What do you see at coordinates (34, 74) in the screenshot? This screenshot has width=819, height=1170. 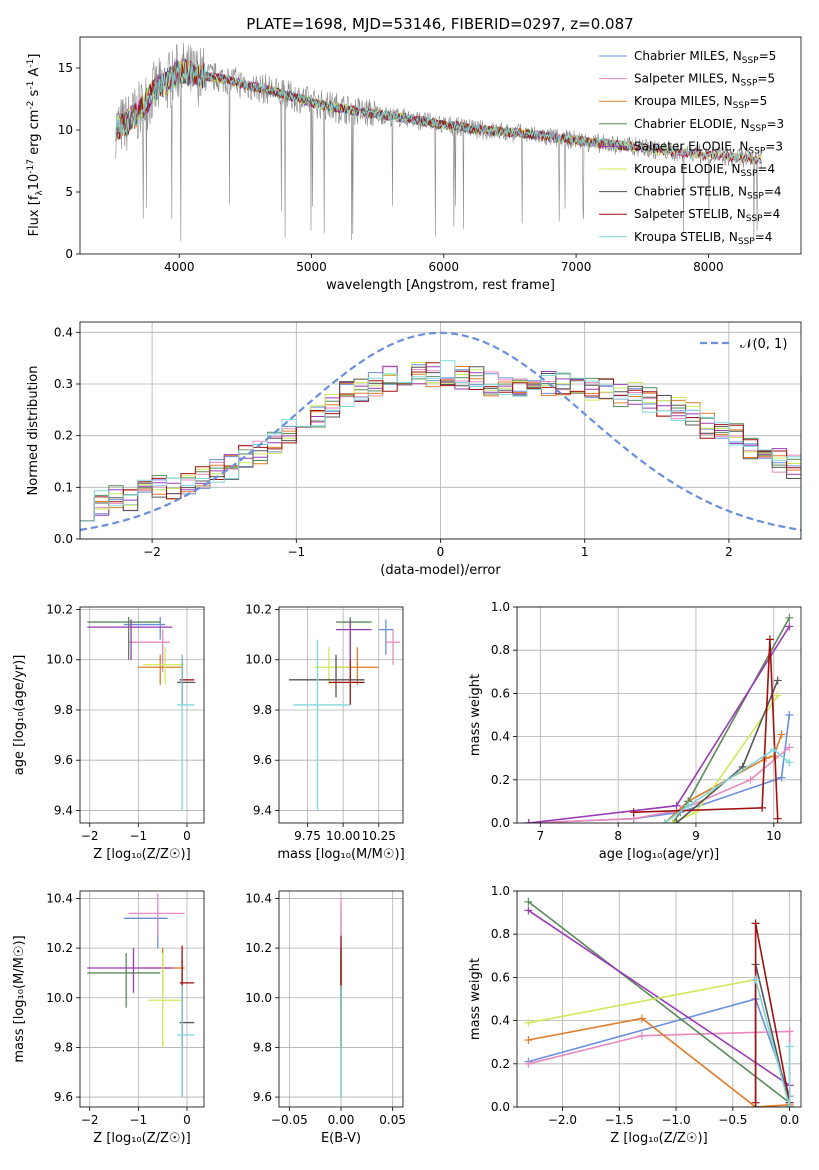 I see `y-label-part: A` at bounding box center [34, 74].